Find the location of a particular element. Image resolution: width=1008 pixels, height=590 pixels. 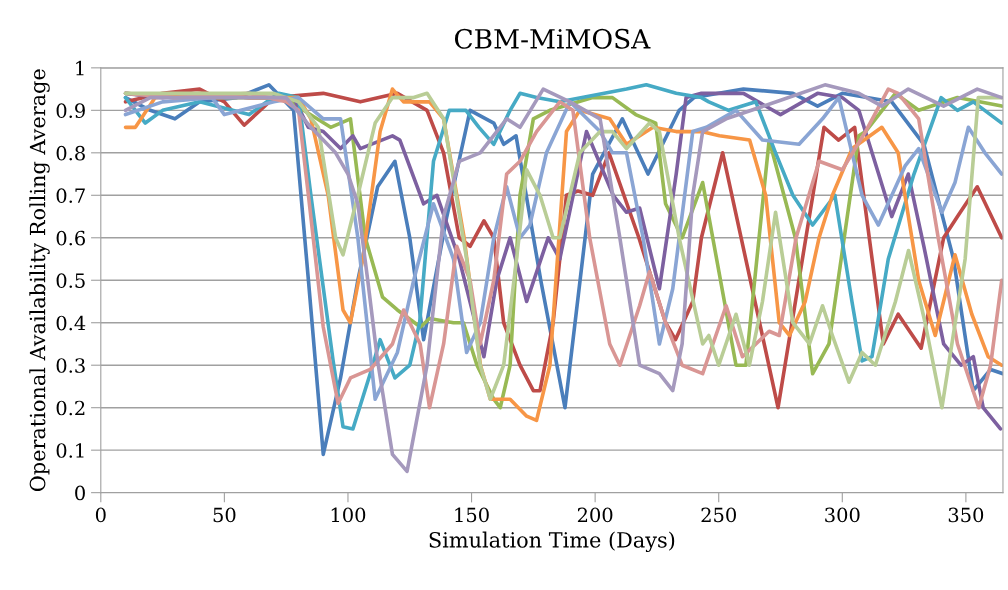

y-tick-label: 0.4 is located at coordinates (71, 323).